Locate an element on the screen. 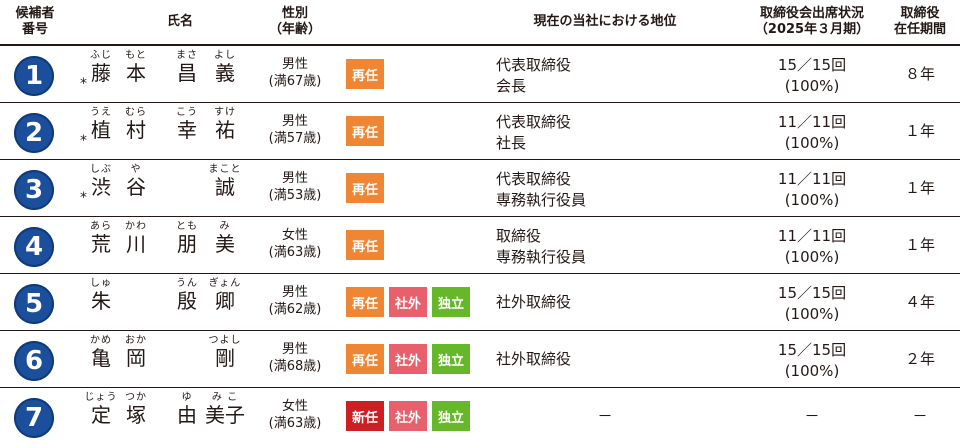 The image size is (960, 448). name-ruby-2: かわ is located at coordinates (136, 226).